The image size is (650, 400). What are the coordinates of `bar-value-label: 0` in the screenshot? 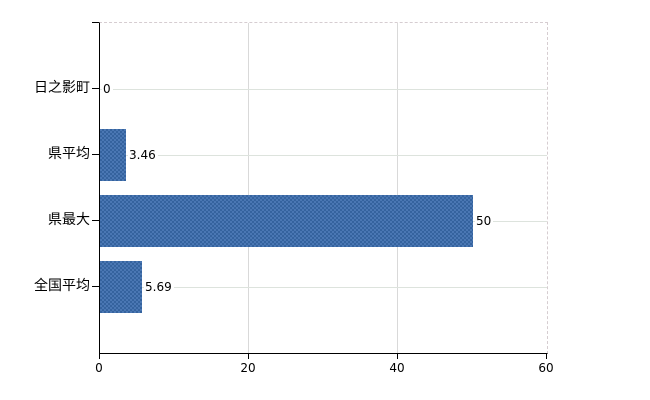 It's located at (107, 89).